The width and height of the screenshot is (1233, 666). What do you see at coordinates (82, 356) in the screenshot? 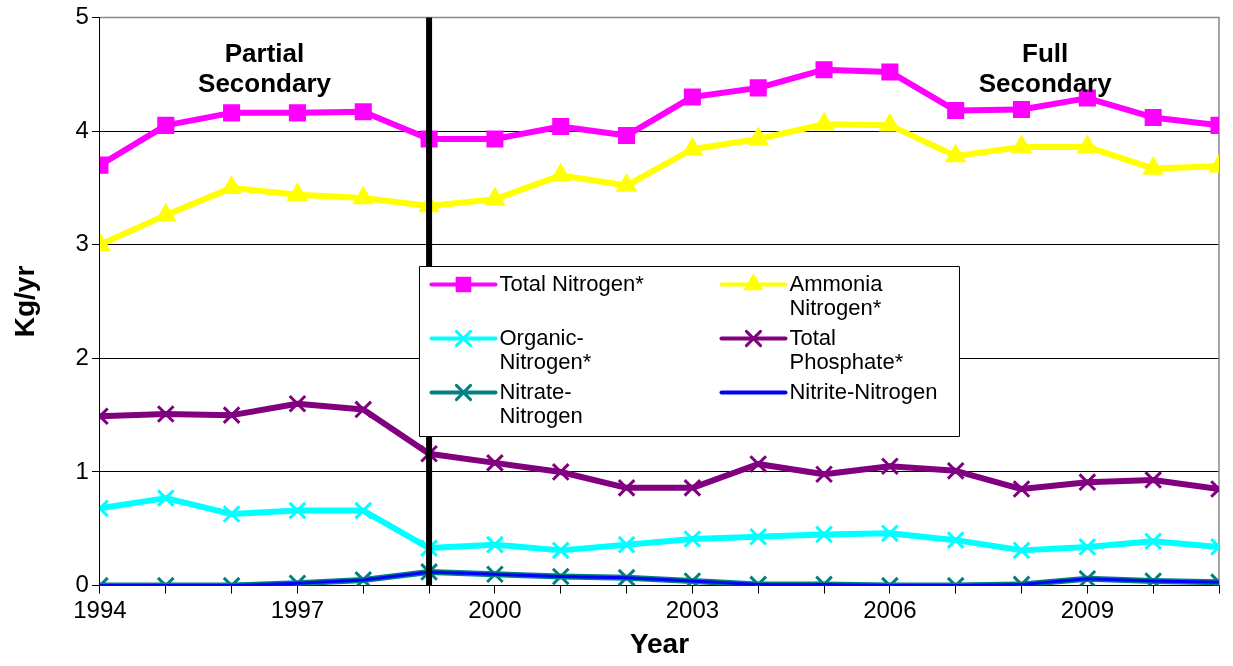
I see `y-tick-label: 2` at bounding box center [82, 356].